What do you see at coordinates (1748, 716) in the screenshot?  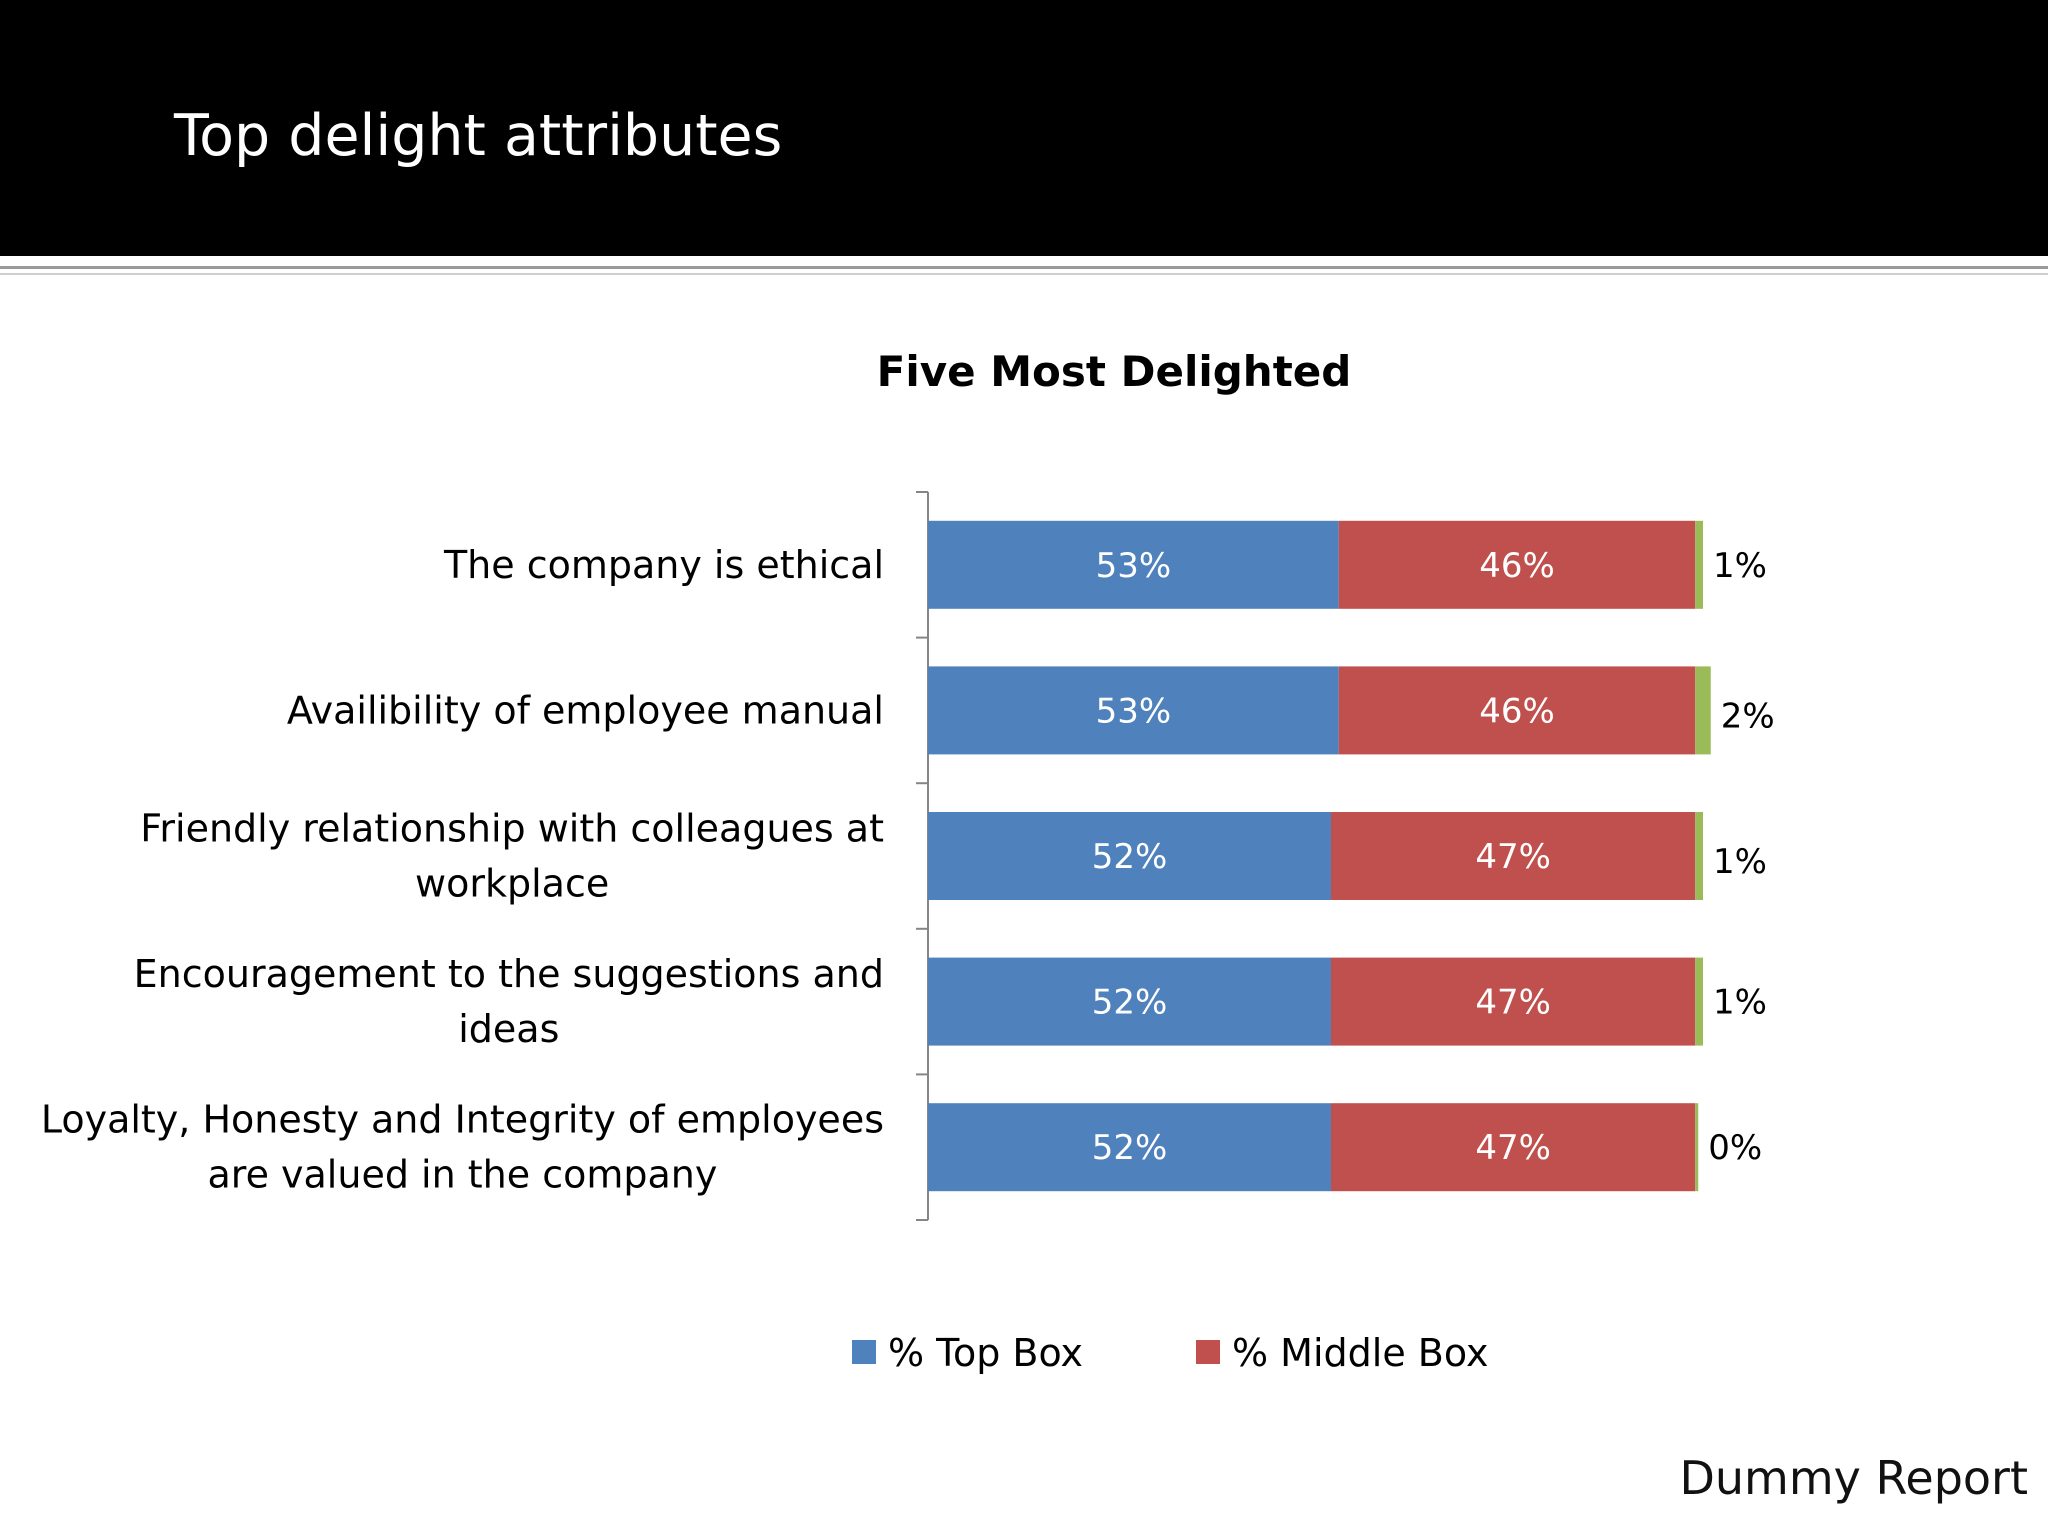 I see `data-label: 2%` at bounding box center [1748, 716].